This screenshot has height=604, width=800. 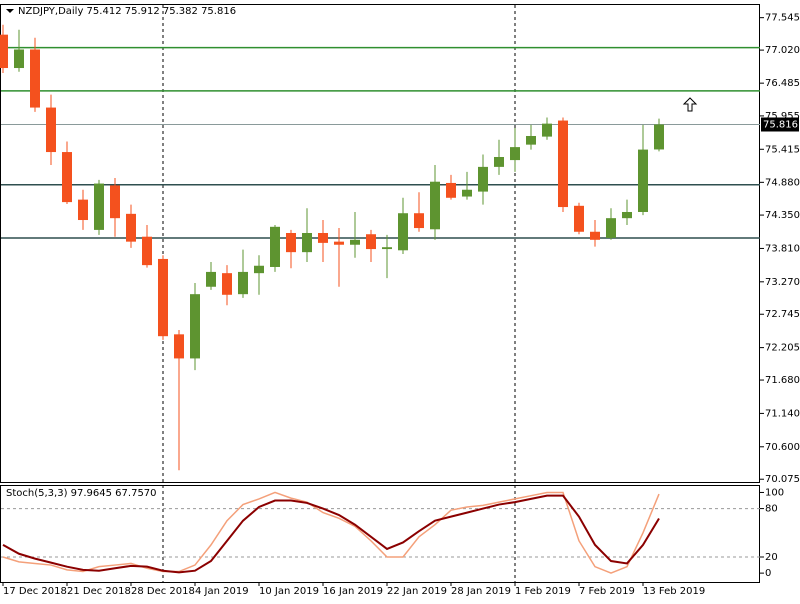 What do you see at coordinates (782, 83) in the screenshot?
I see `y-tick-label: 76.485` at bounding box center [782, 83].